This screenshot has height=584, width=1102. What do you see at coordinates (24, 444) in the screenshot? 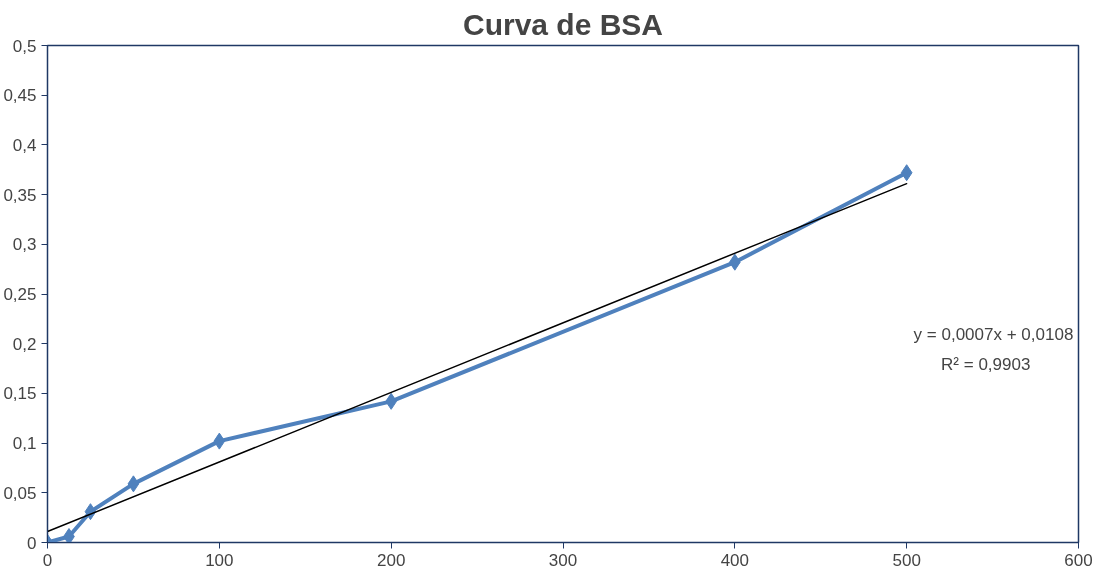
I see `y-tick-label: 0,1` at bounding box center [24, 444].